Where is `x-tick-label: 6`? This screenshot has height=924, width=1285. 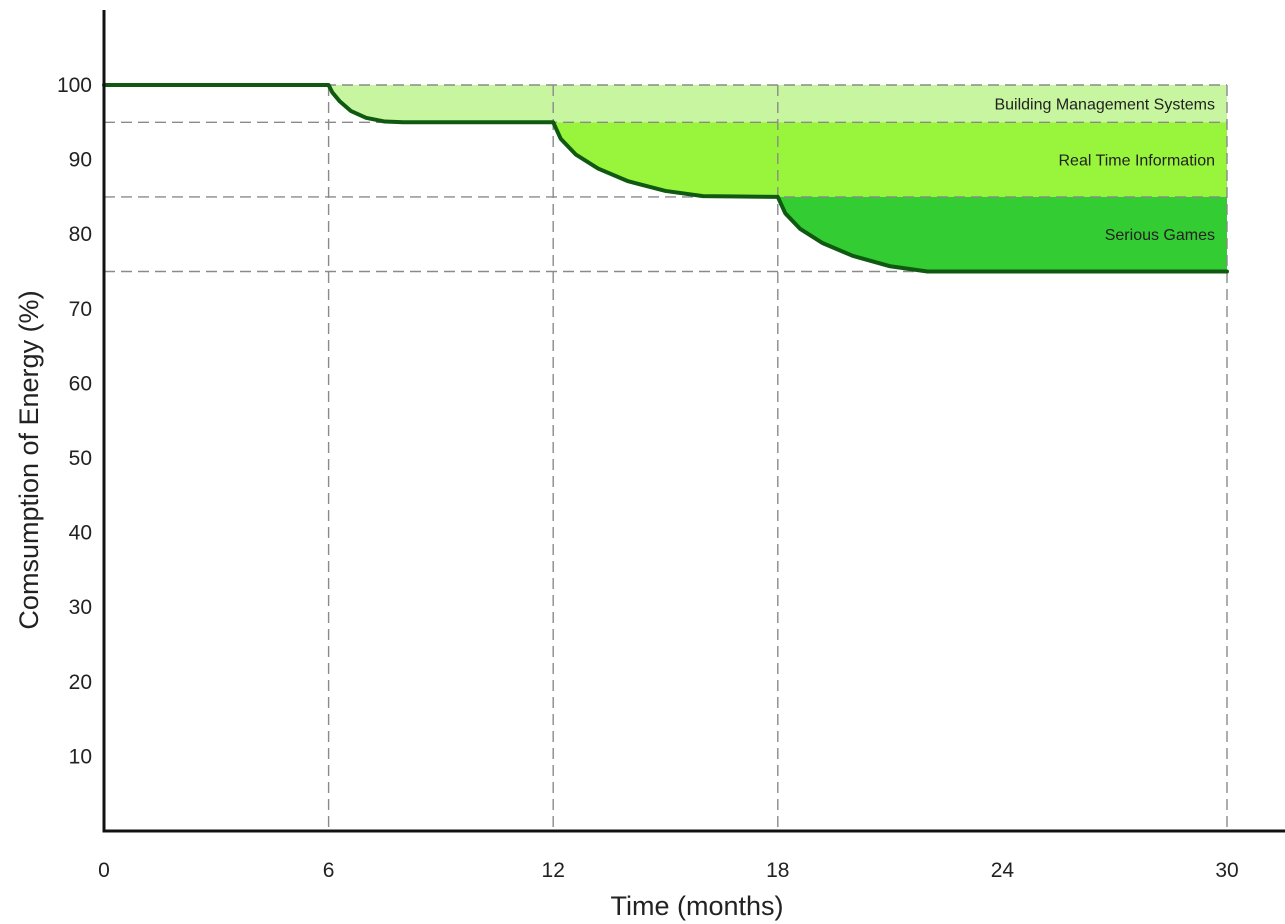
x-tick-label: 6 is located at coordinates (329, 870).